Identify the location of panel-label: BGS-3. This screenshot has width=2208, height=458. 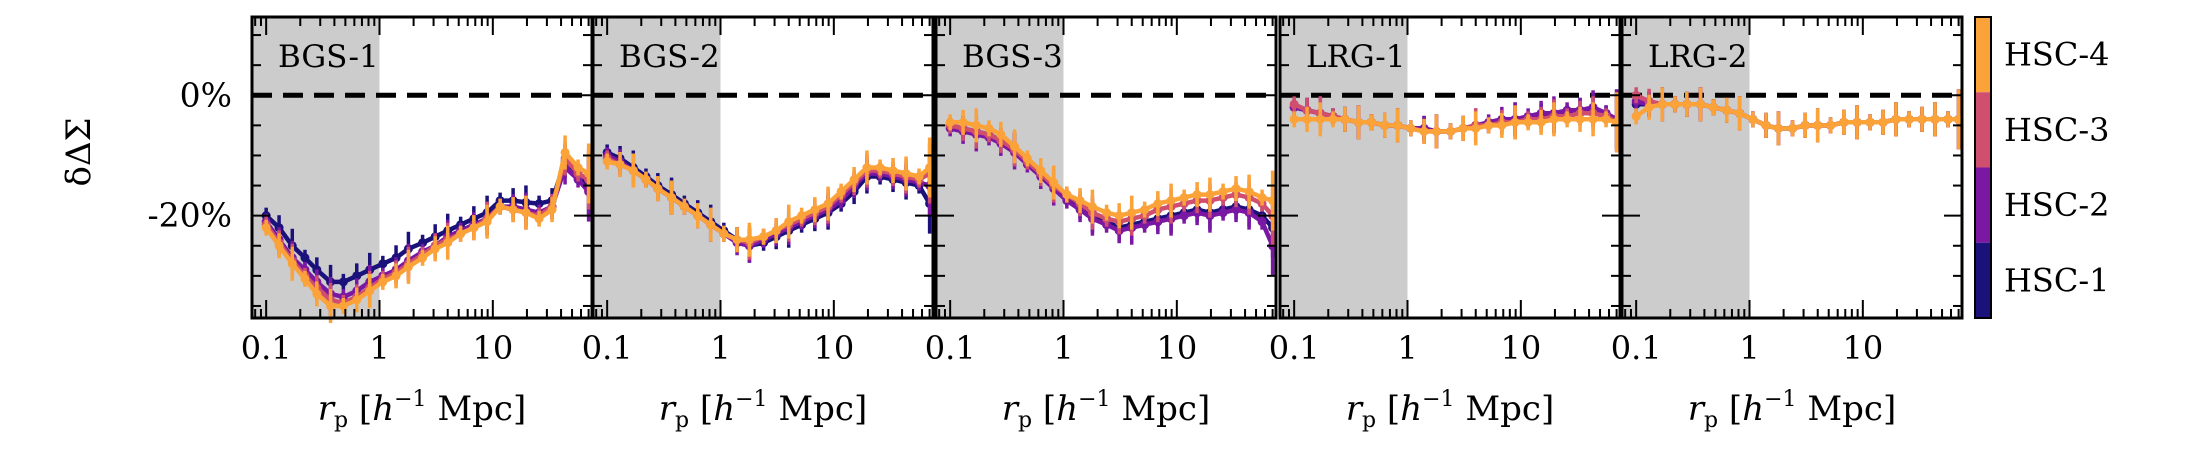
(1012, 57).